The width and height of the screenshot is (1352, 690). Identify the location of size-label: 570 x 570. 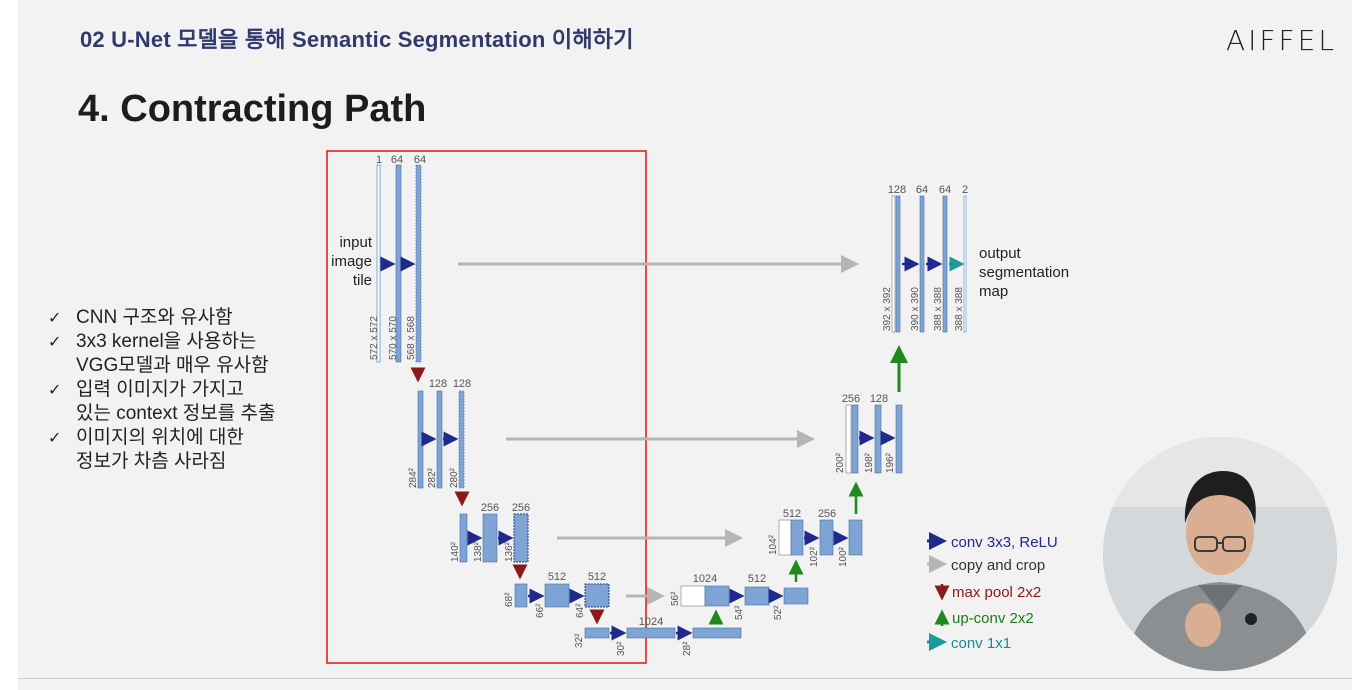
(393, 338).